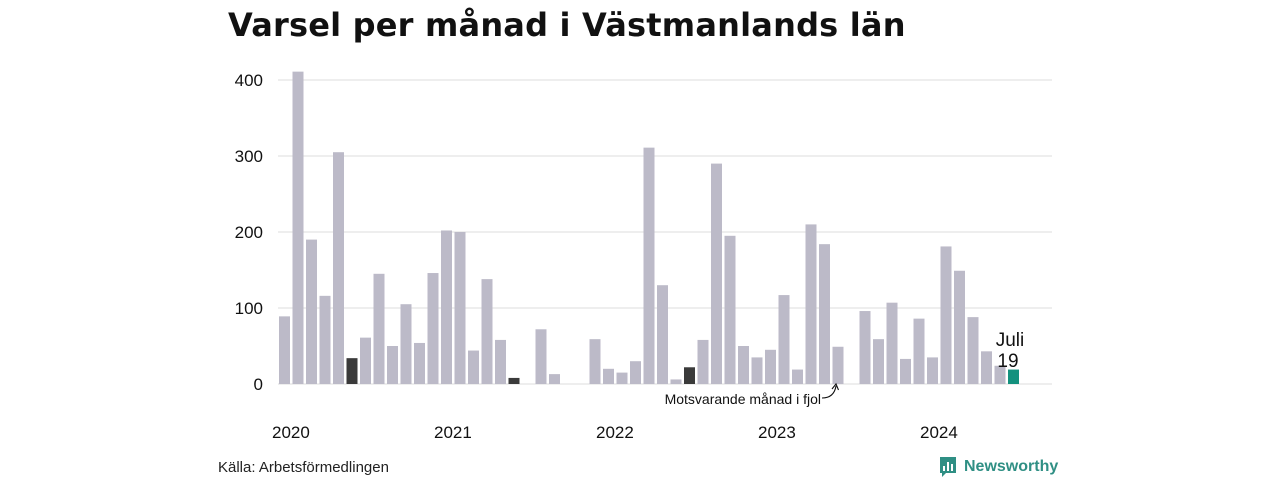 The width and height of the screenshot is (1280, 480). I want to click on annotations: Motsvarande månad i fjol Juli 19, so click(845, 368).